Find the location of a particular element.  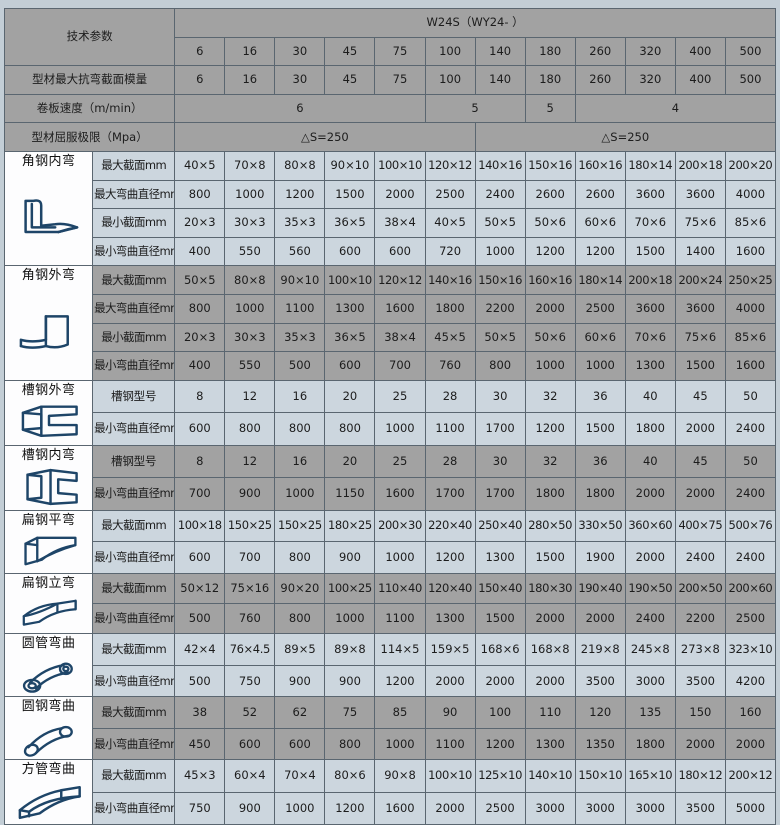

data-cell: 135 is located at coordinates (650, 712).